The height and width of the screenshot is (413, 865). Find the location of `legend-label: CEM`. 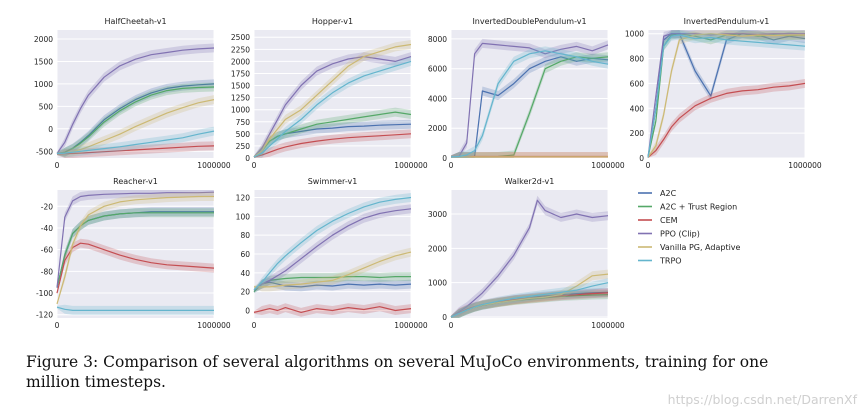

legend-label: CEM is located at coordinates (669, 220).